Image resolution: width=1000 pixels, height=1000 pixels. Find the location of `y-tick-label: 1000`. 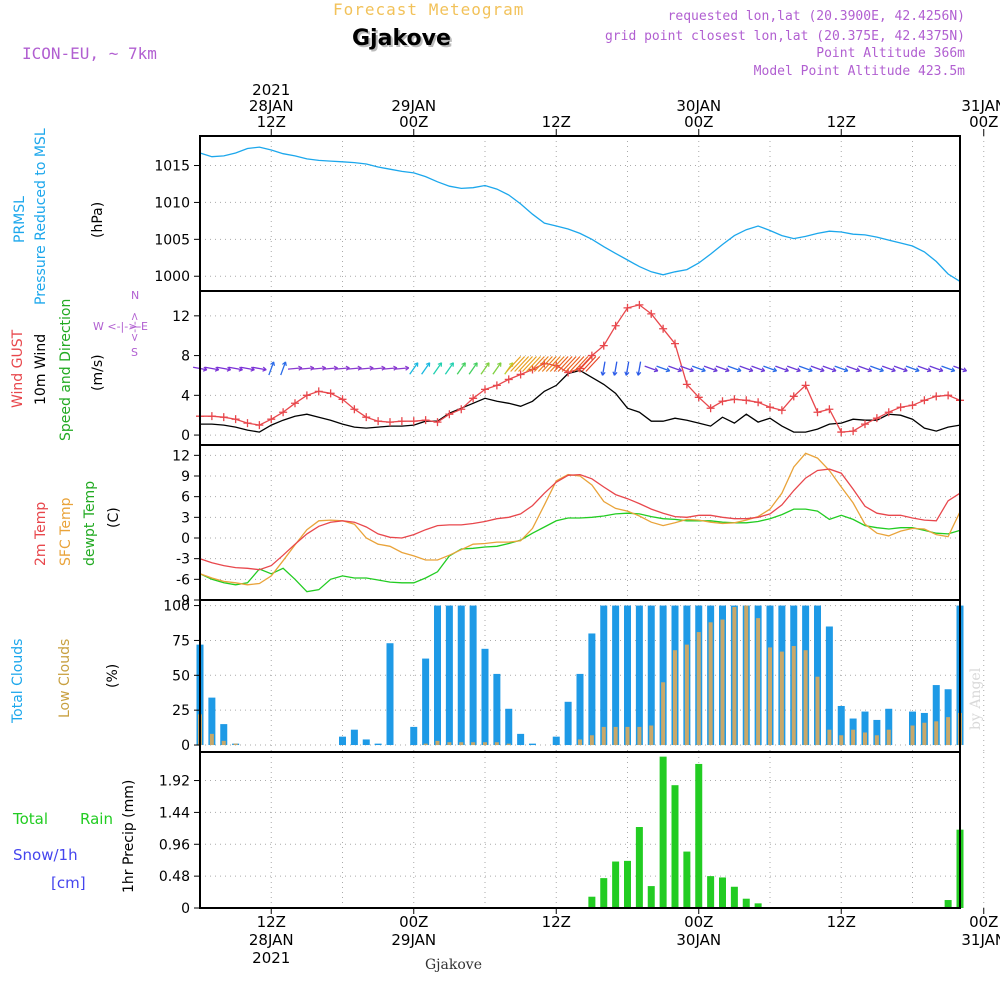

y-tick-label: 1000 is located at coordinates (172, 277).